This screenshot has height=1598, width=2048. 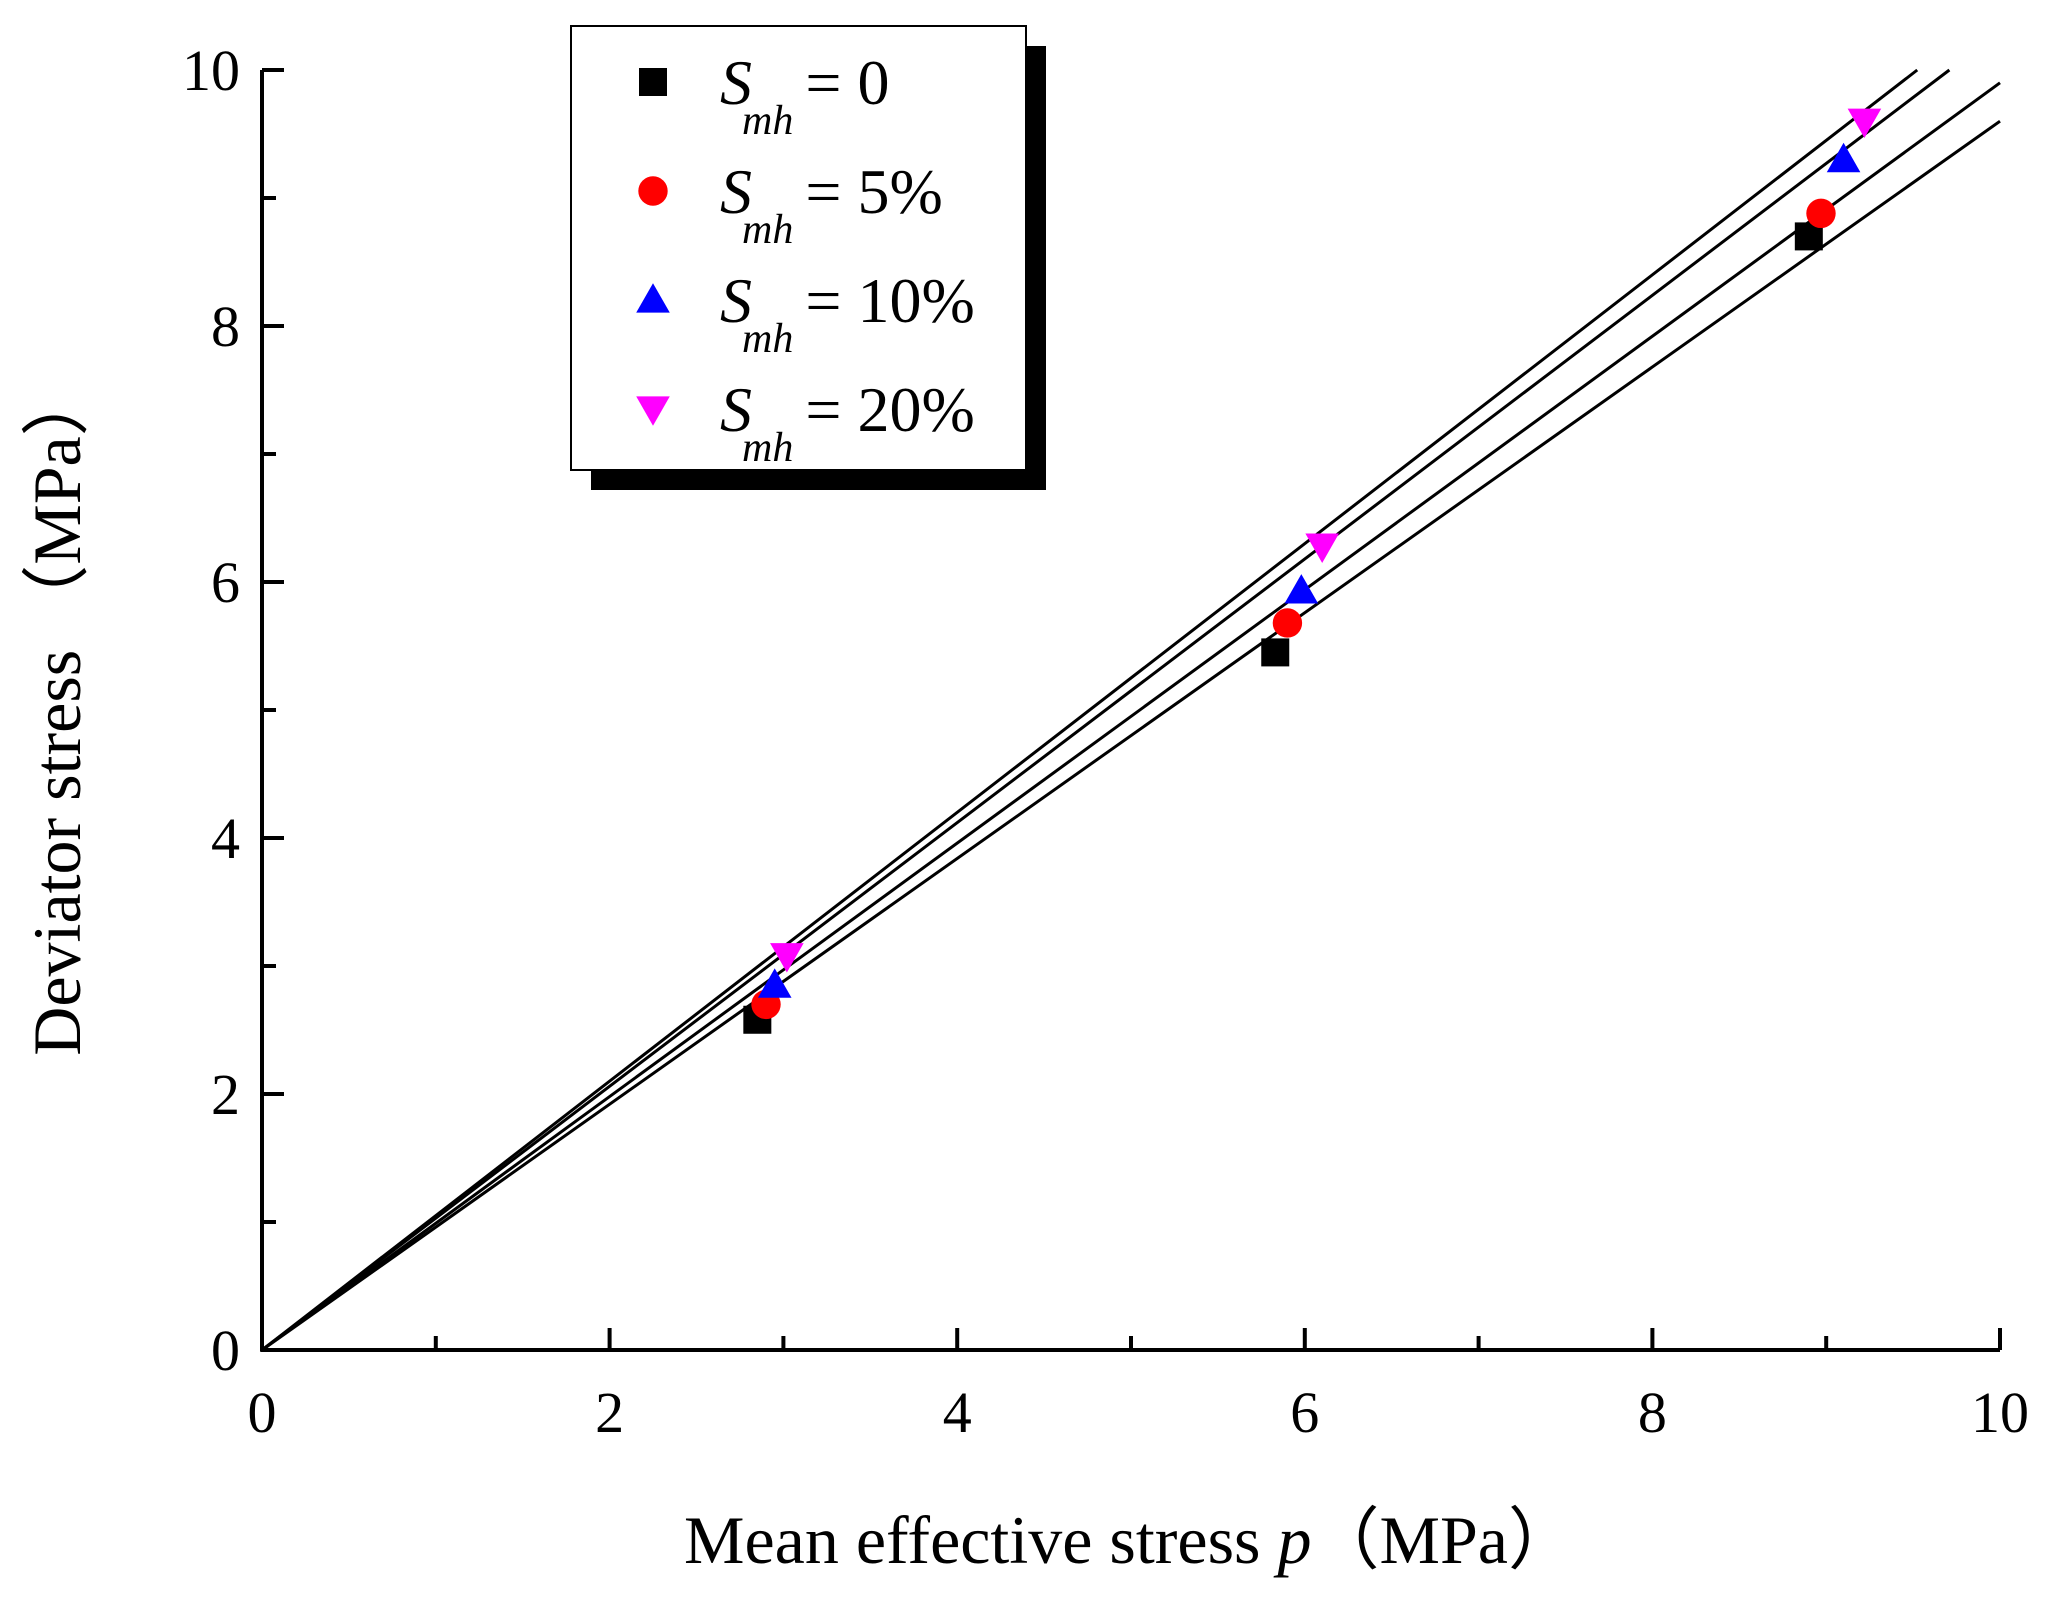 What do you see at coordinates (1444, 1540) in the screenshot?
I see `x-axis-title-unit: （MPa）` at bounding box center [1444, 1540].